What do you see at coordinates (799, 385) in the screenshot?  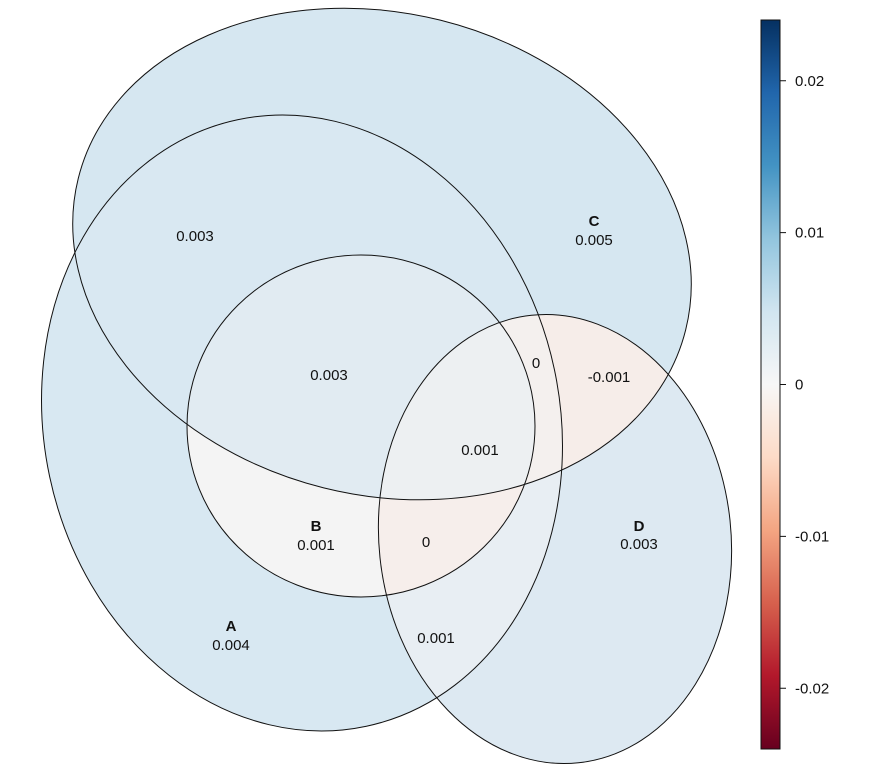 I see `colorbar-tick-label: 0` at bounding box center [799, 385].